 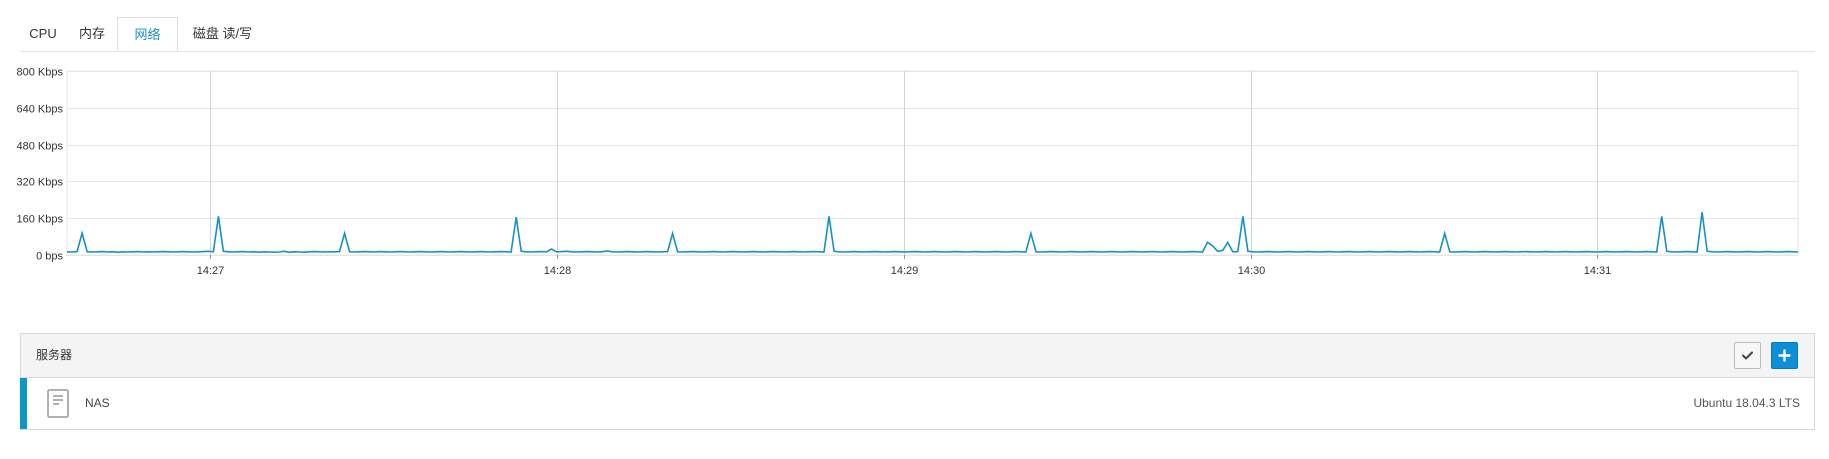 What do you see at coordinates (1746, 403) in the screenshot?
I see `server-os: Ubuntu 18.04.3 LTS` at bounding box center [1746, 403].